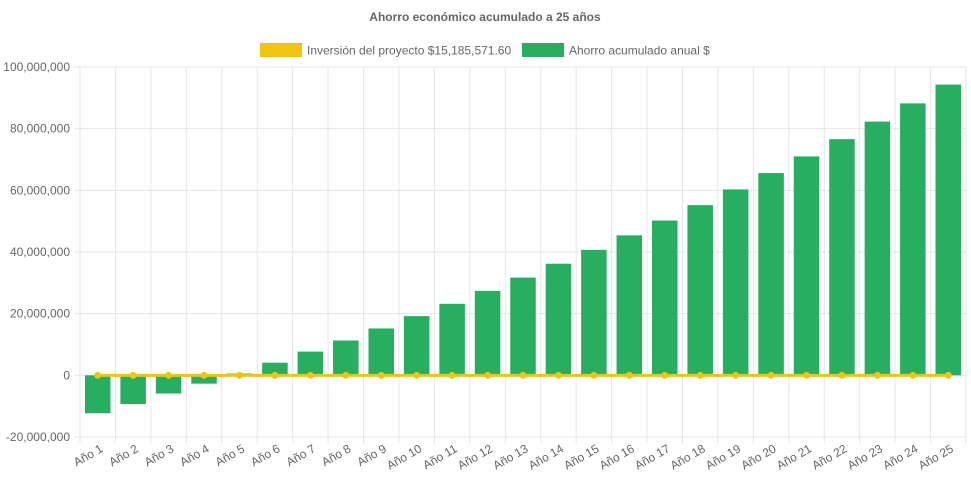  What do you see at coordinates (66, 375) in the screenshot?
I see `y-tick-label: 0` at bounding box center [66, 375].